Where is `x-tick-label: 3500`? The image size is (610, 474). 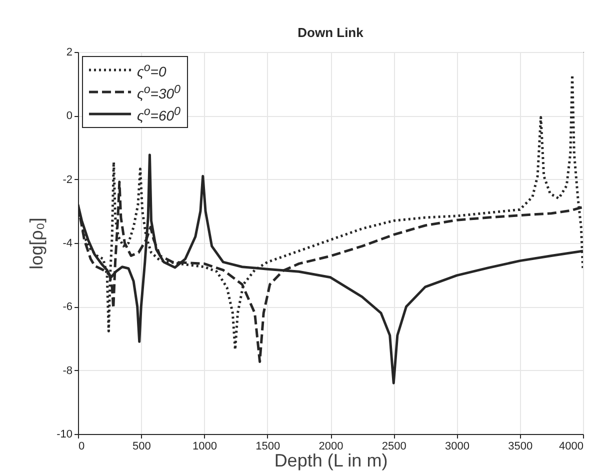
x-tick-label: 3500 is located at coordinates (520, 446).